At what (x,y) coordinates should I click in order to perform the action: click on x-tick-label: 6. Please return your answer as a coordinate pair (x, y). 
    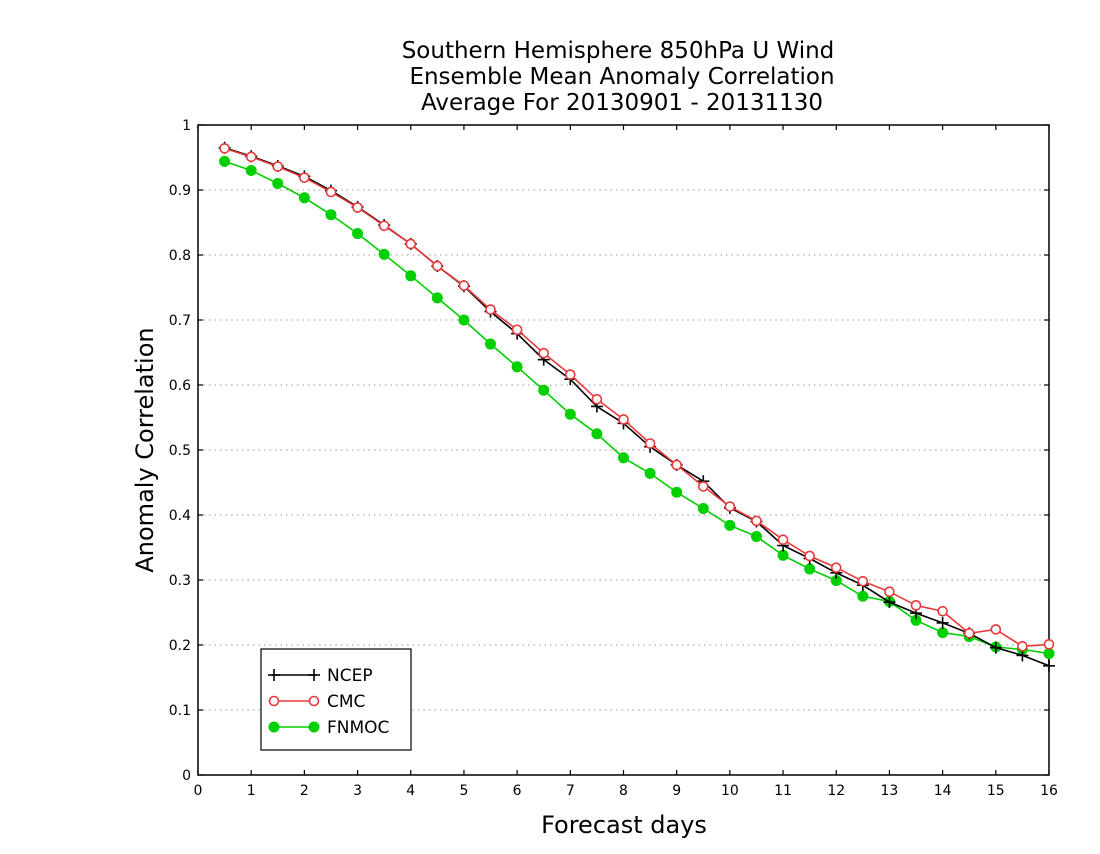
    Looking at the image, I should click on (517, 791).